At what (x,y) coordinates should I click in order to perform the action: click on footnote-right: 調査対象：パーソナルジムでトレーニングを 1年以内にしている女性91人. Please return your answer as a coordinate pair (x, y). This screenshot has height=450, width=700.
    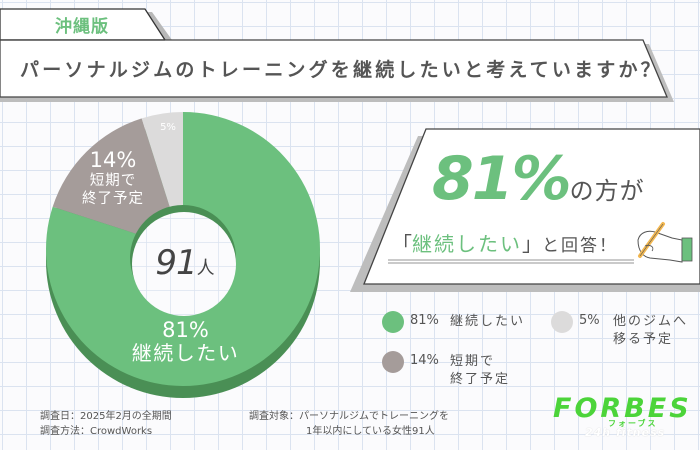
    Looking at the image, I should click on (349, 424).